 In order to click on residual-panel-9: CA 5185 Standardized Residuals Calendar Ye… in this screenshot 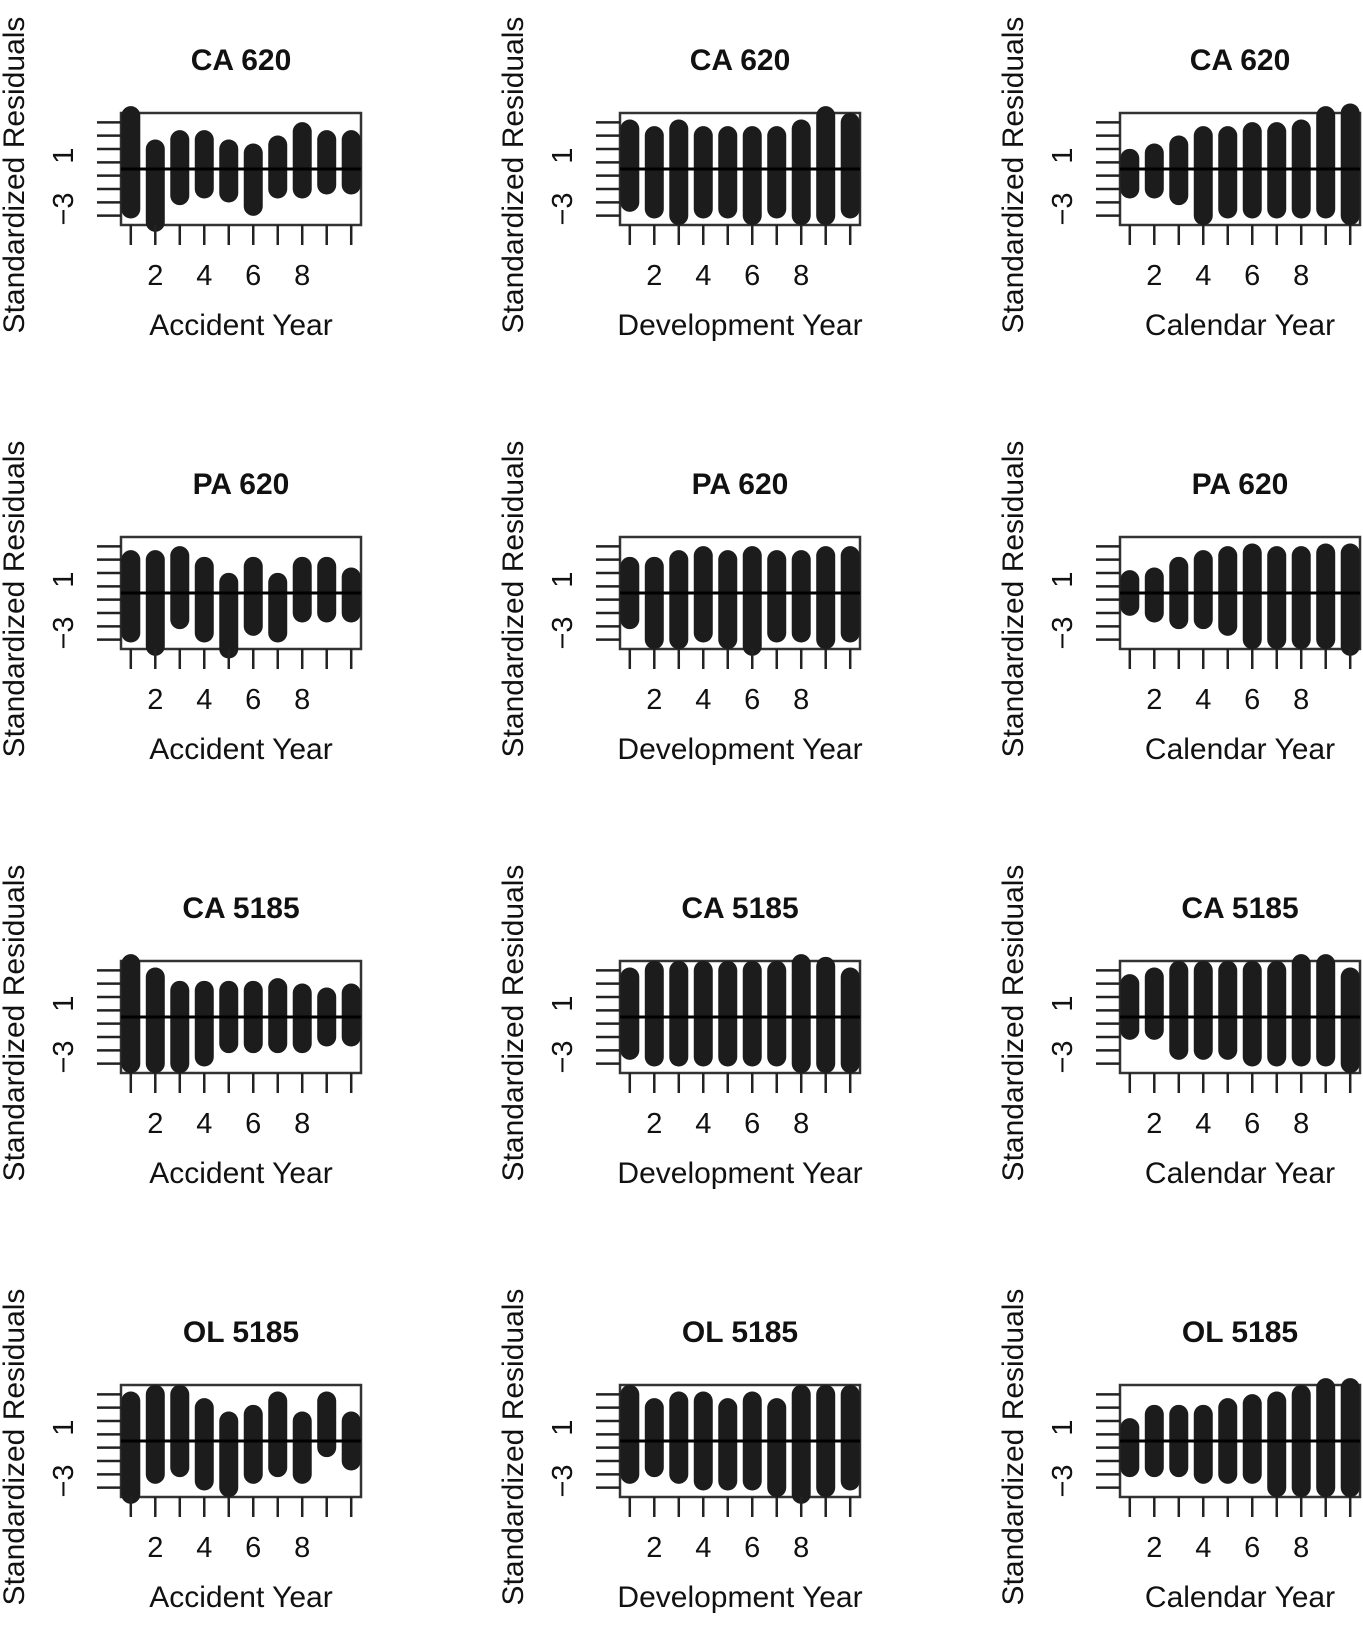, I will do `click(1179, 1027)`.